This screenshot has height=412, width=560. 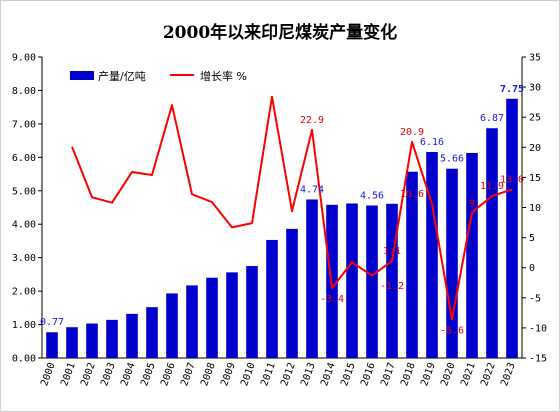 What do you see at coordinates (24, 191) in the screenshot?
I see `left-tick-label: 5.00` at bounding box center [24, 191].